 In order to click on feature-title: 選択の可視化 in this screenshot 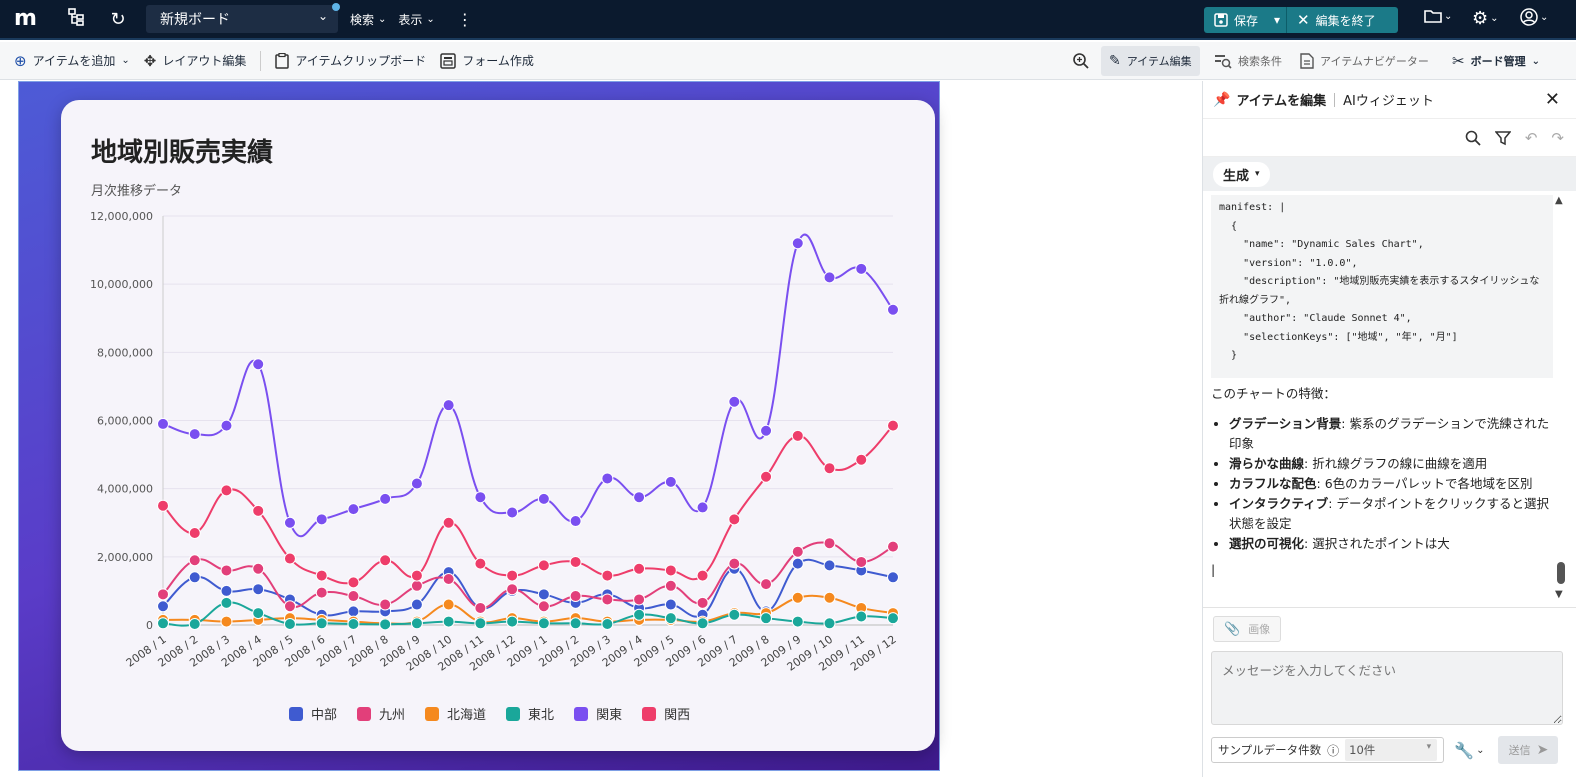, I will do `click(1267, 543)`.